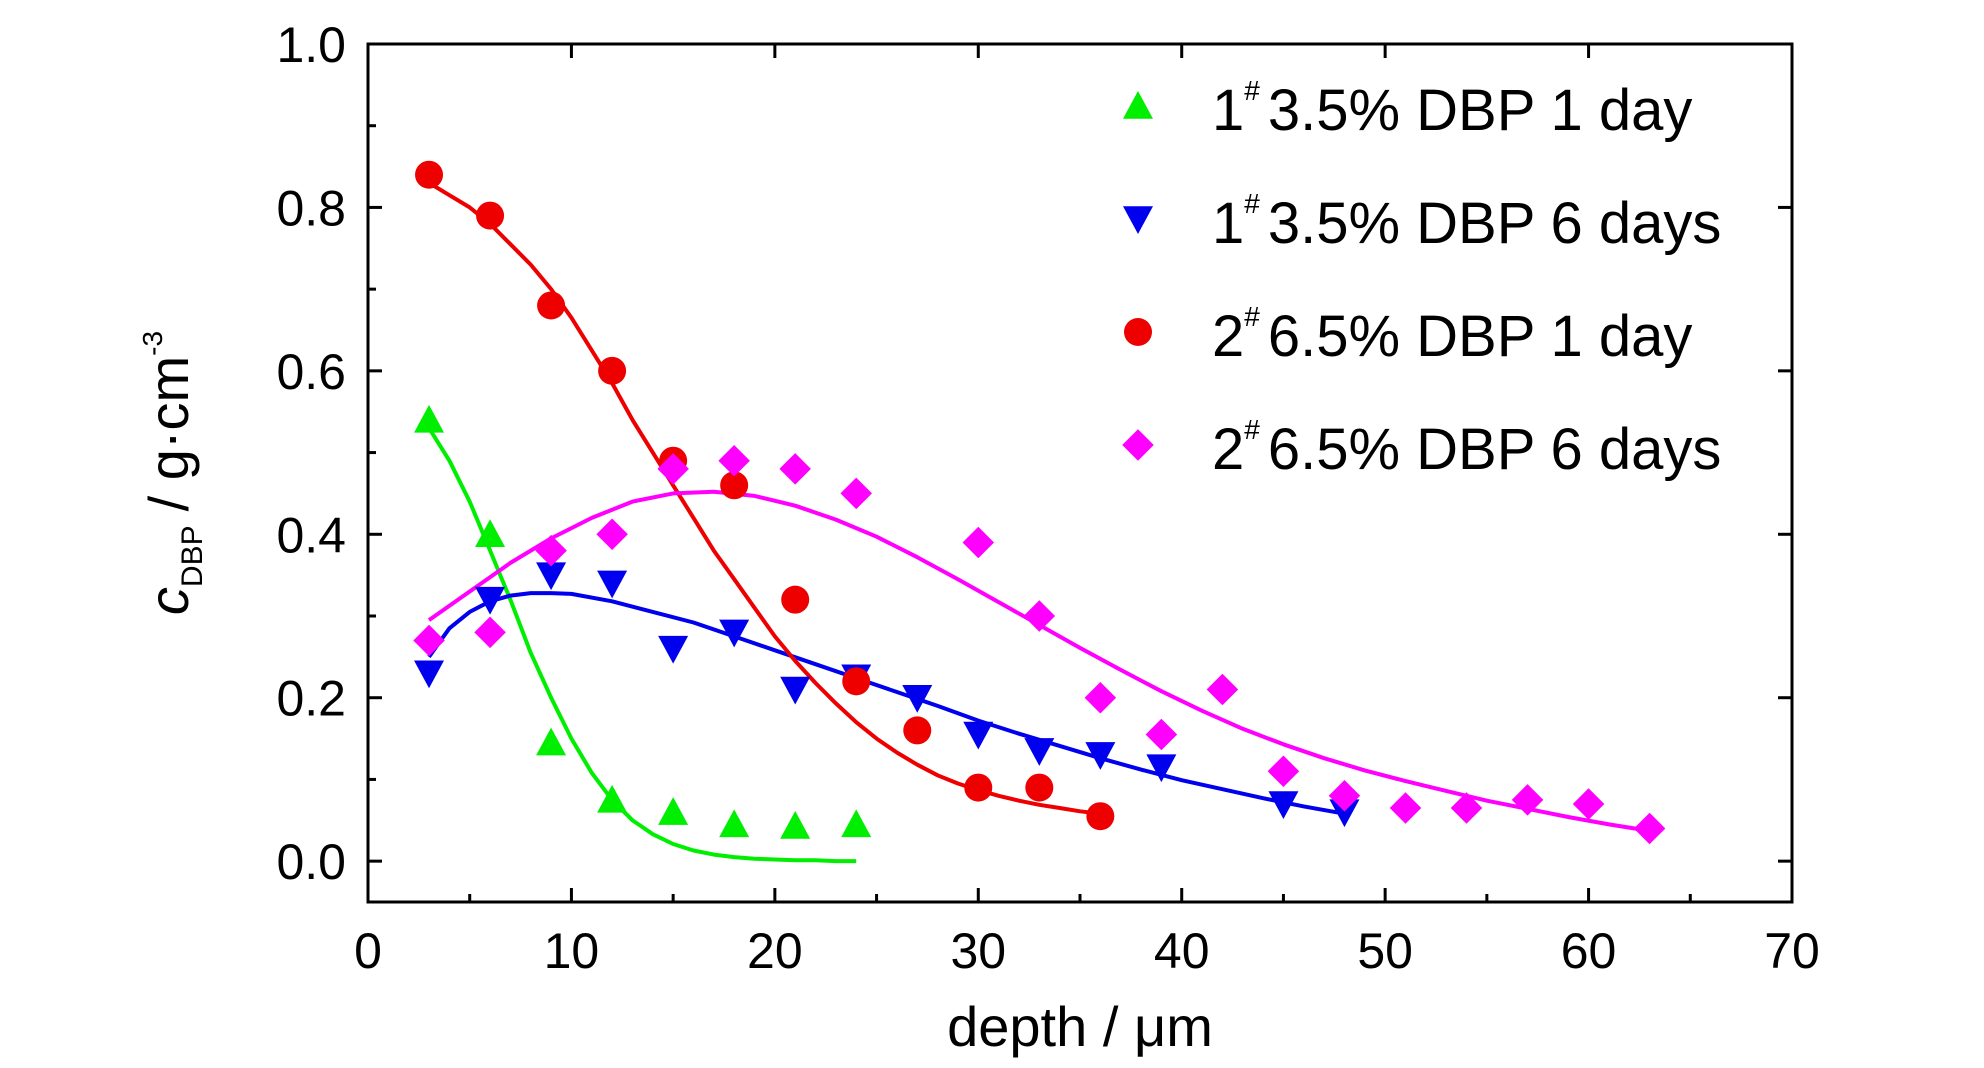  What do you see at coordinates (1792, 951) in the screenshot?
I see `x-tick-label: 70` at bounding box center [1792, 951].